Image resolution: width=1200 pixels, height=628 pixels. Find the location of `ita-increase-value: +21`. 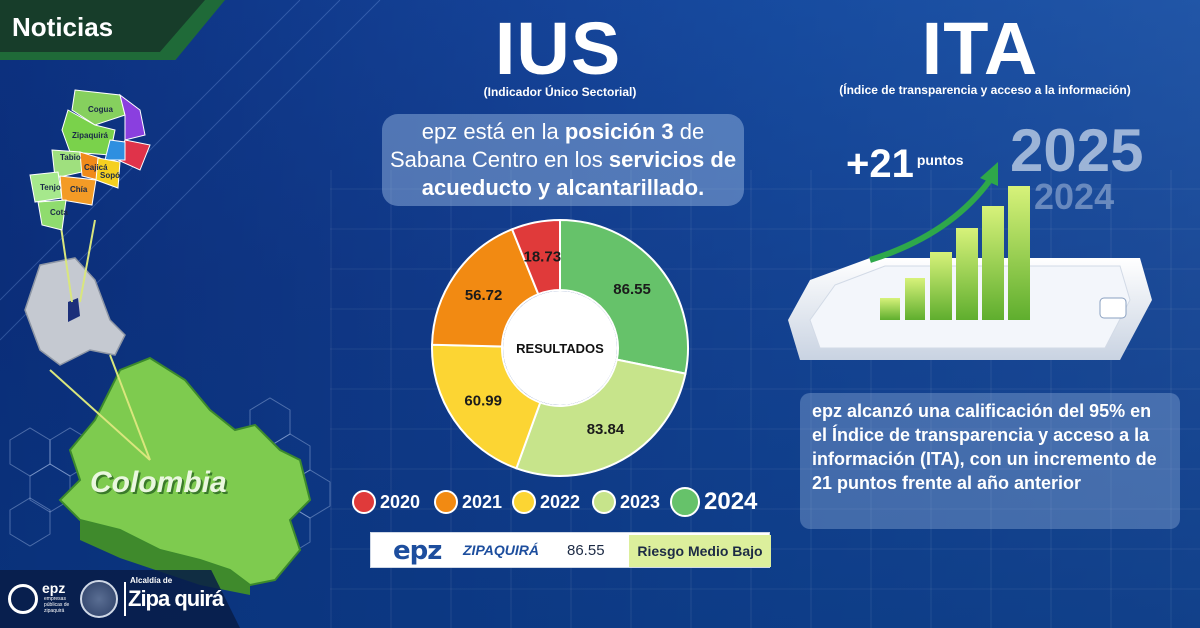

ita-increase-value: +21 is located at coordinates (880, 164).